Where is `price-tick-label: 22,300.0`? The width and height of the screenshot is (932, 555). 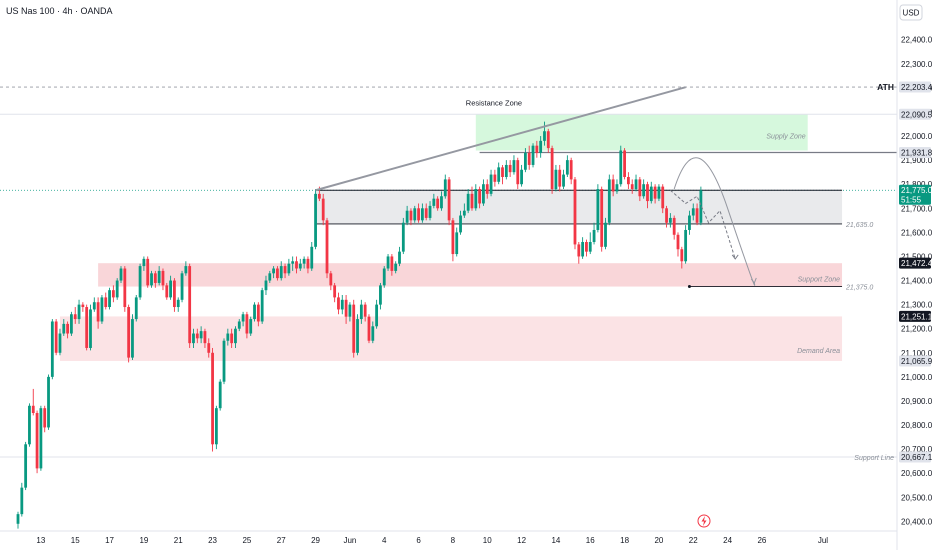 price-tick-label: 22,300.0 is located at coordinates (916, 64).